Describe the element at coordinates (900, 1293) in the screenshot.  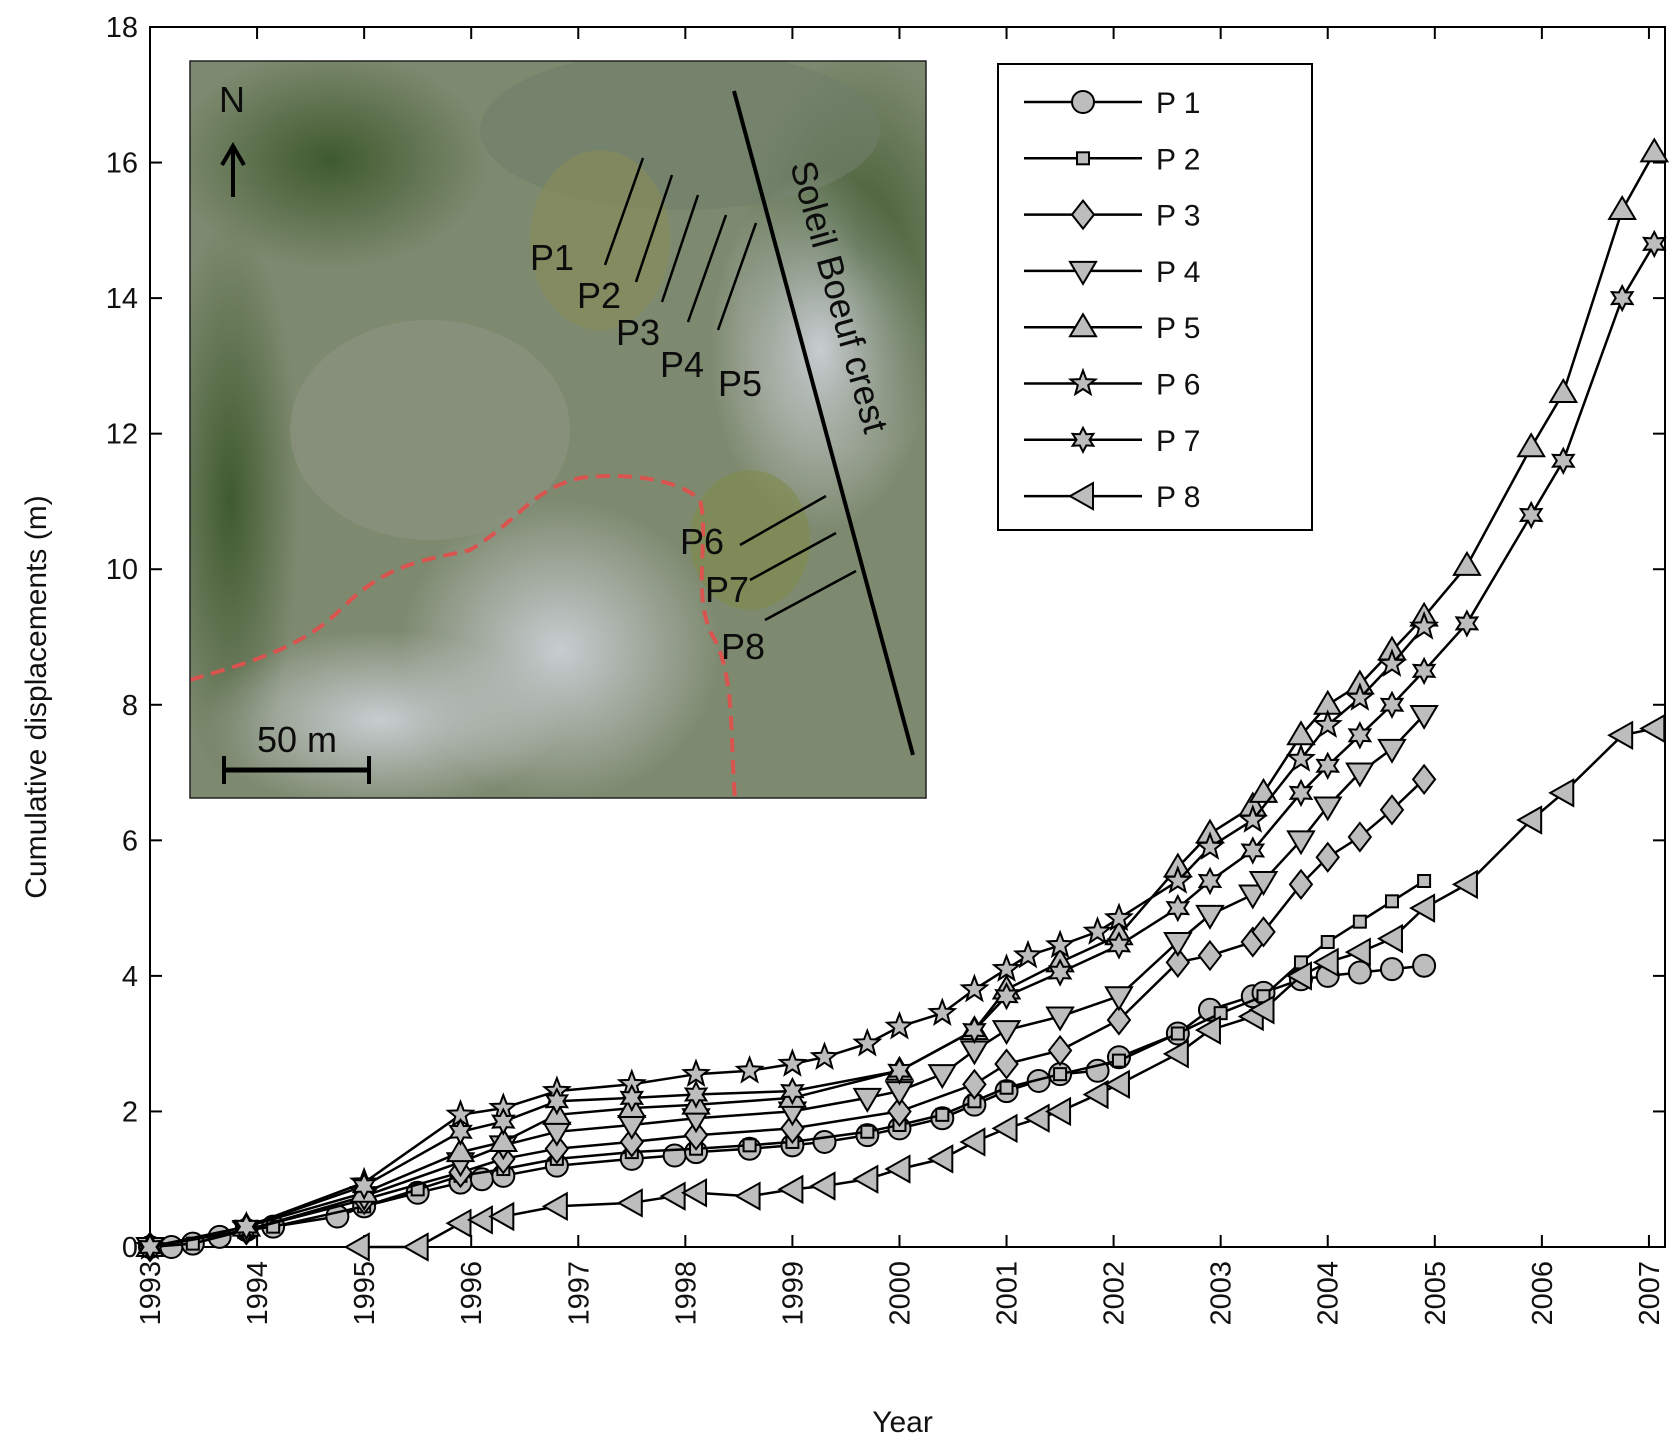
I see `x-tick-label: 2000` at that location.